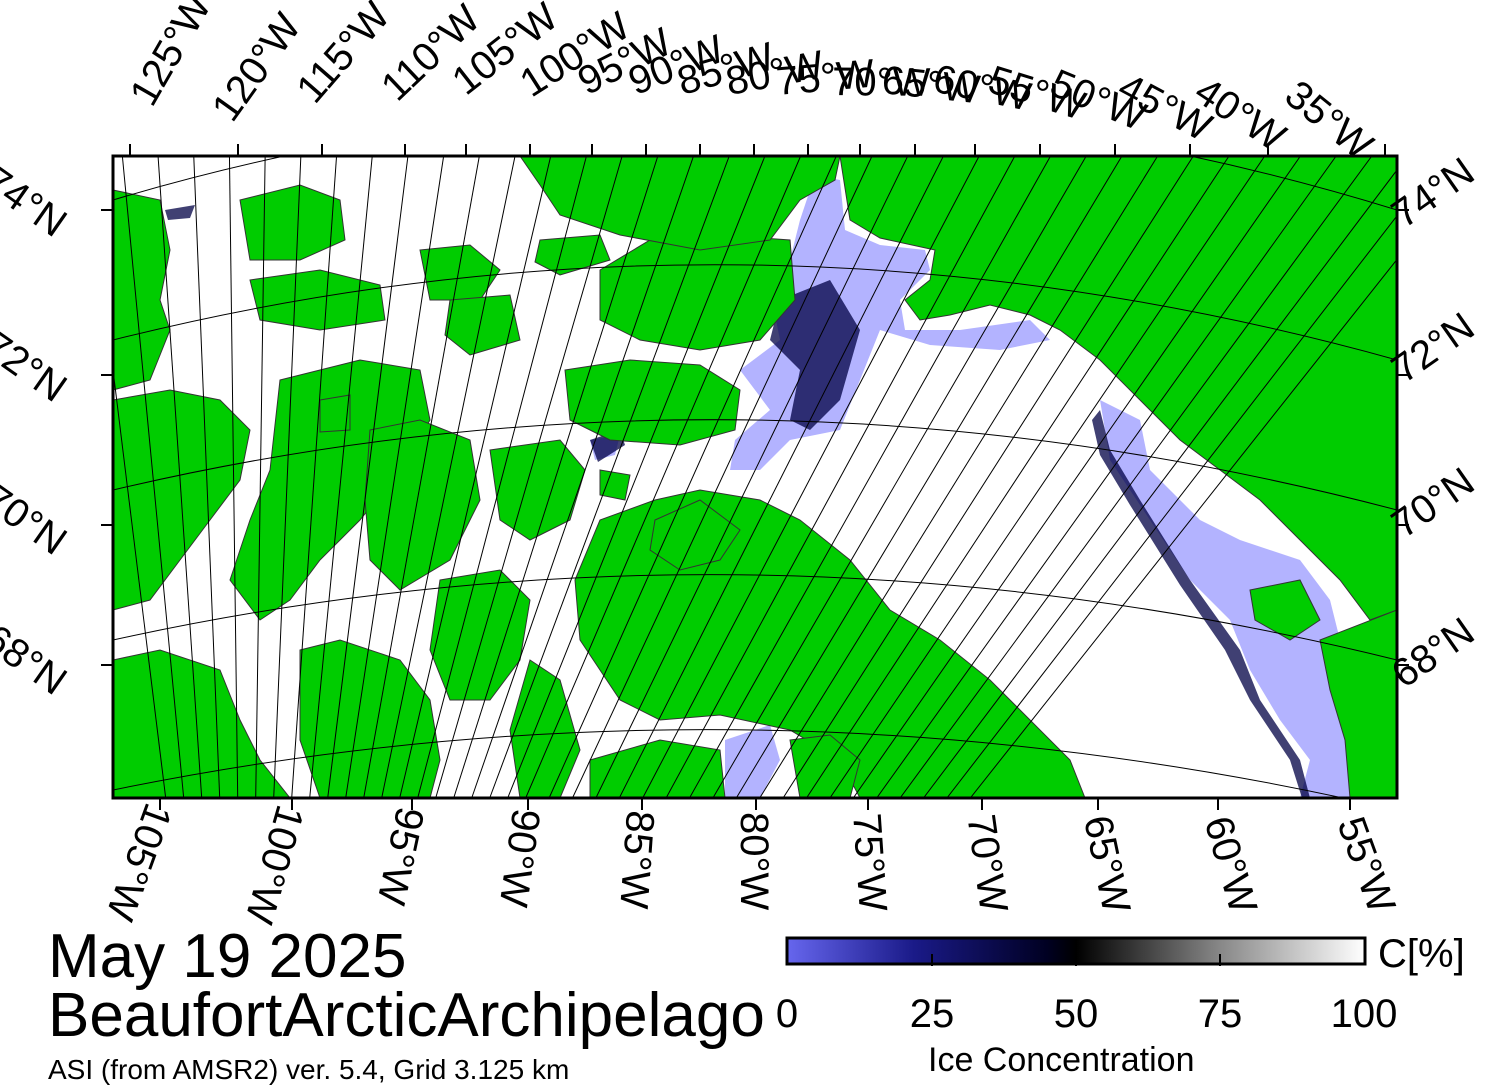 This screenshot has height=1090, width=1512. Describe the element at coordinates (1364, 1014) in the screenshot. I see `colorbar-tick-label: 100` at that location.